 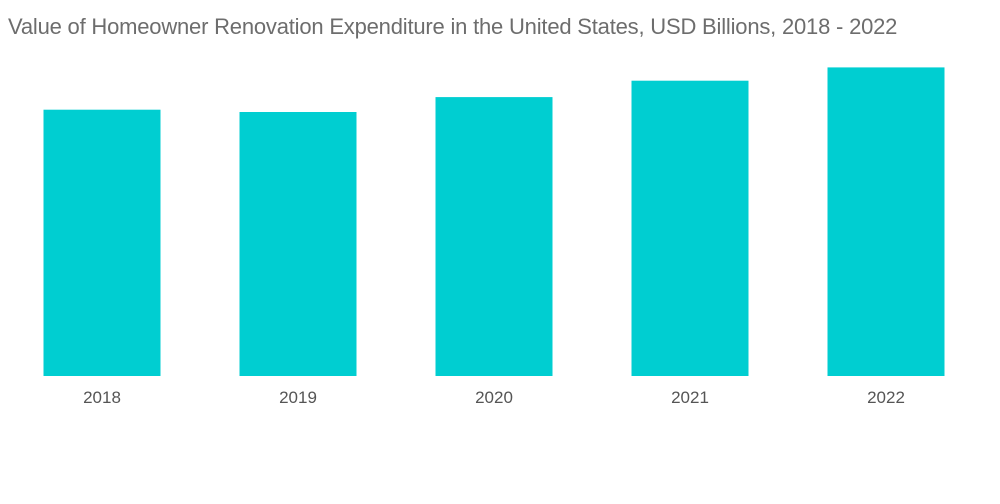 I want to click on x-tick-label-2022: 2022, so click(x=886, y=397).